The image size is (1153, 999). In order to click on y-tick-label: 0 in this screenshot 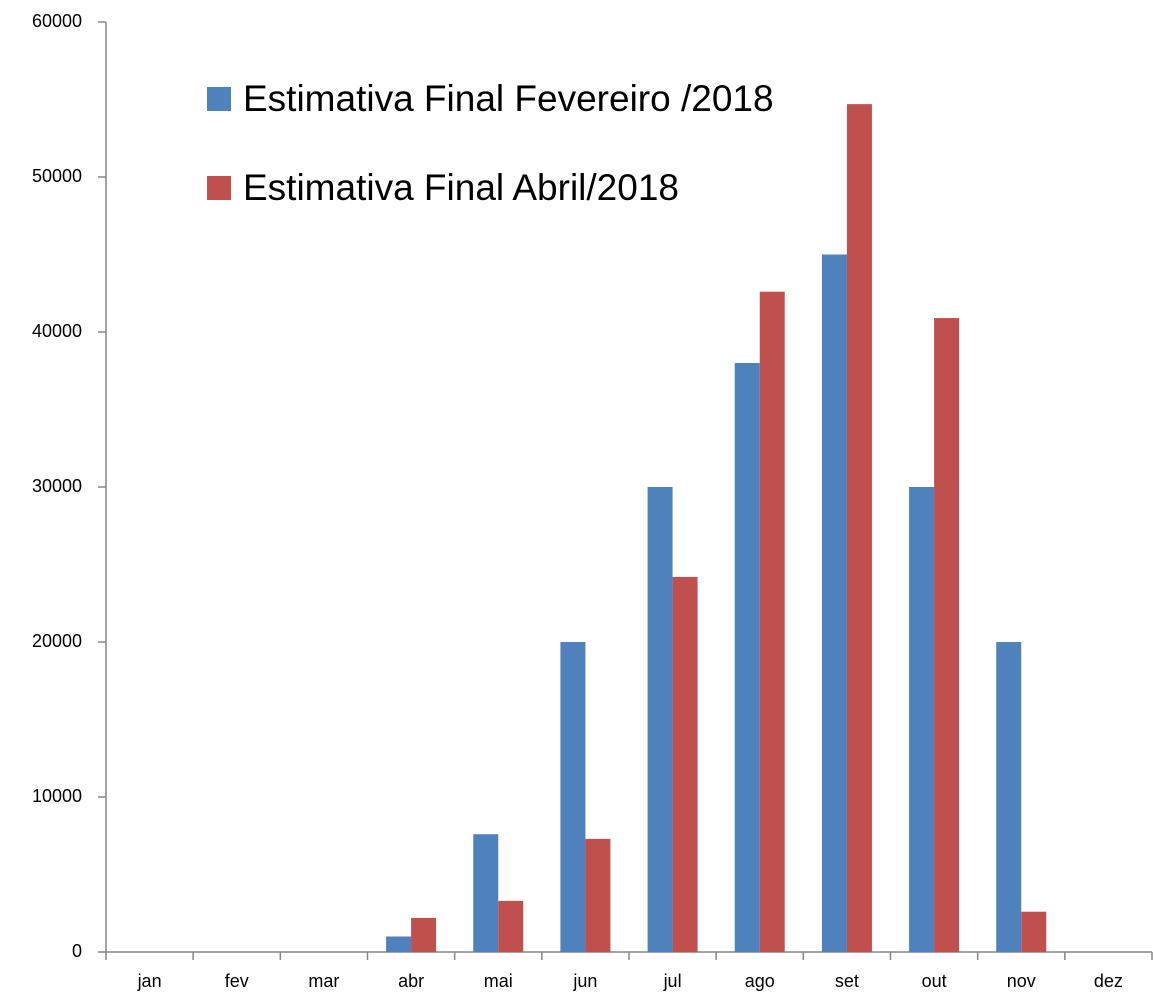, I will do `click(77, 951)`.